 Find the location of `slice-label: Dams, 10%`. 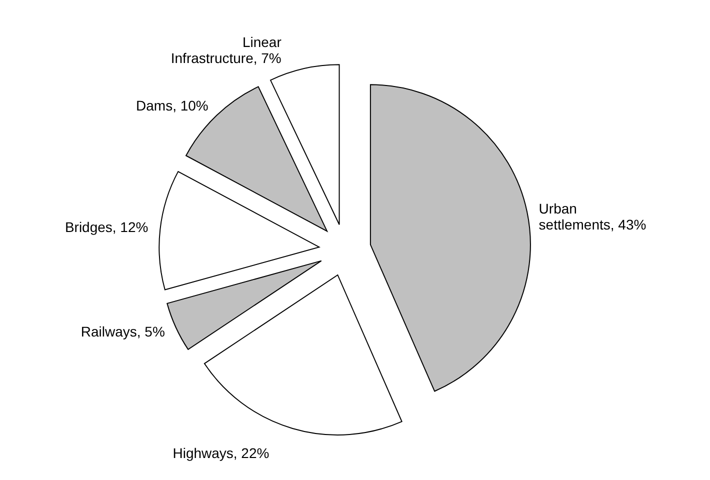

slice-label: Dams, 10% is located at coordinates (172, 106).